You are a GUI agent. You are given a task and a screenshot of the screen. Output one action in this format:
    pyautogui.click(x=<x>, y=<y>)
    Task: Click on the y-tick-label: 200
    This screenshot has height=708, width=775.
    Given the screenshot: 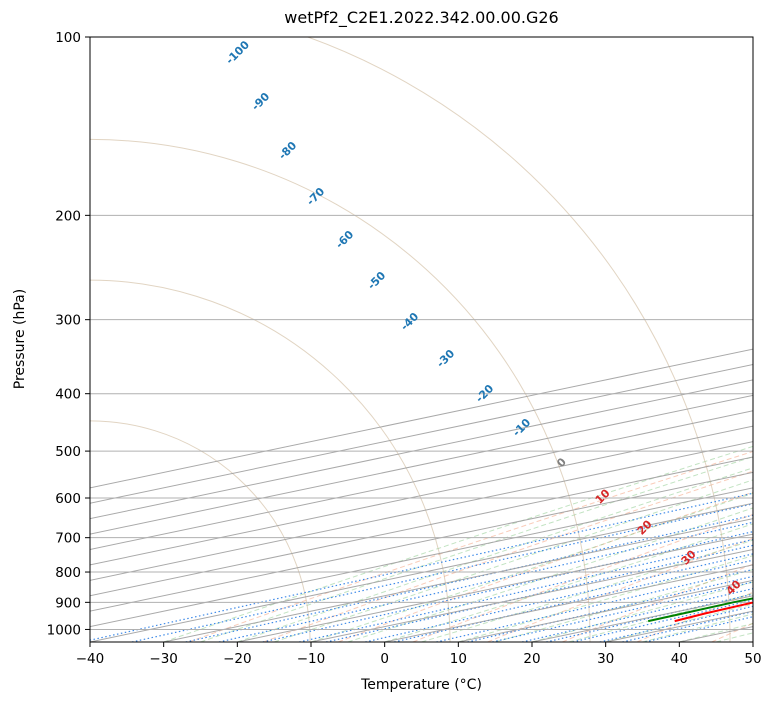 What is the action you would take?
    pyautogui.click(x=68, y=216)
    